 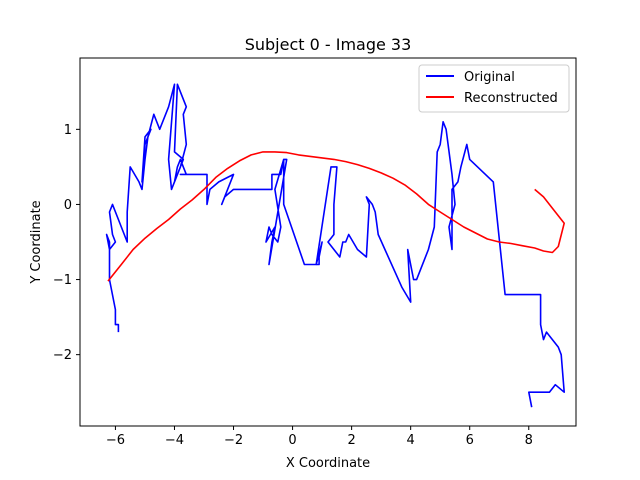 I want to click on x-tick-label: −6, so click(x=115, y=440).